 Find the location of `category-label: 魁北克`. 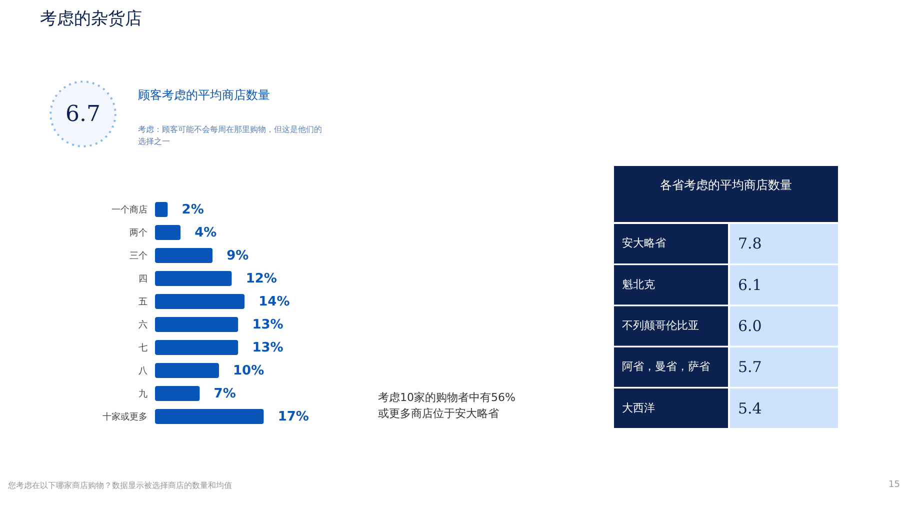

category-label: 魁北克 is located at coordinates (638, 284).